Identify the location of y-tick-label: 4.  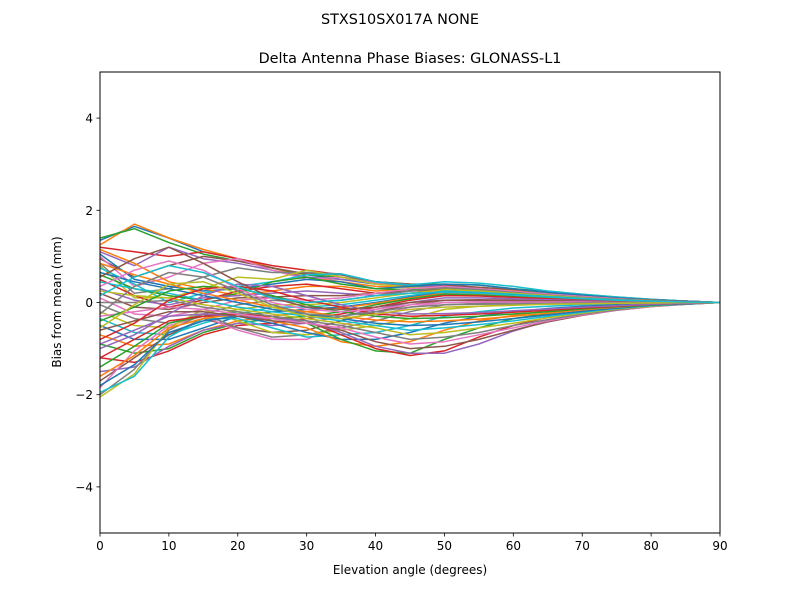
(89, 119).